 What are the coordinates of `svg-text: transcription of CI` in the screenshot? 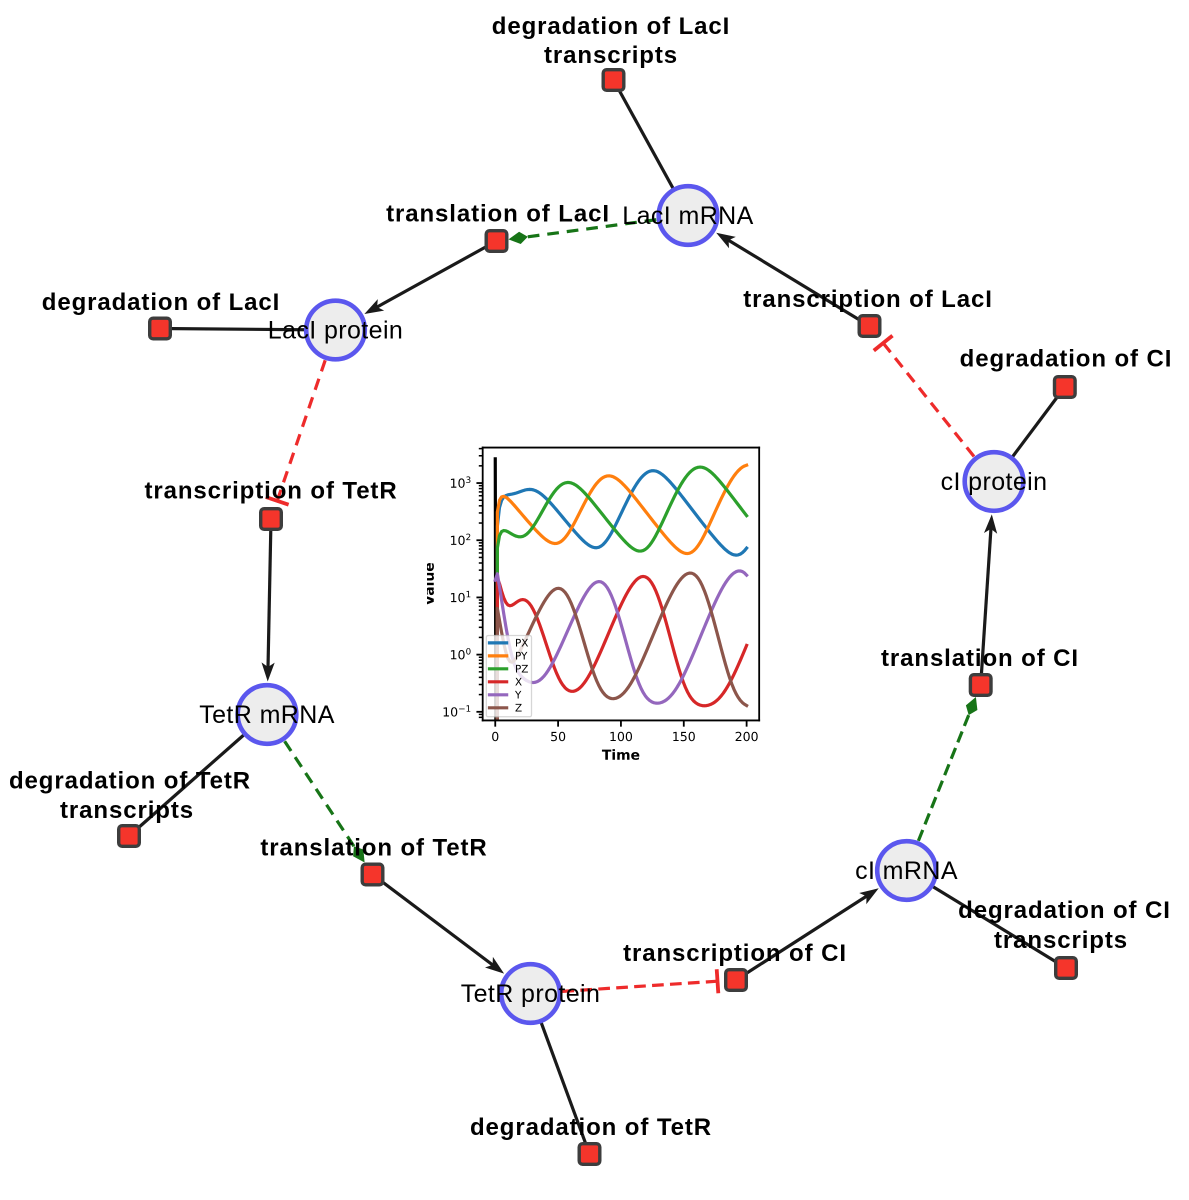 It's located at (735, 953).